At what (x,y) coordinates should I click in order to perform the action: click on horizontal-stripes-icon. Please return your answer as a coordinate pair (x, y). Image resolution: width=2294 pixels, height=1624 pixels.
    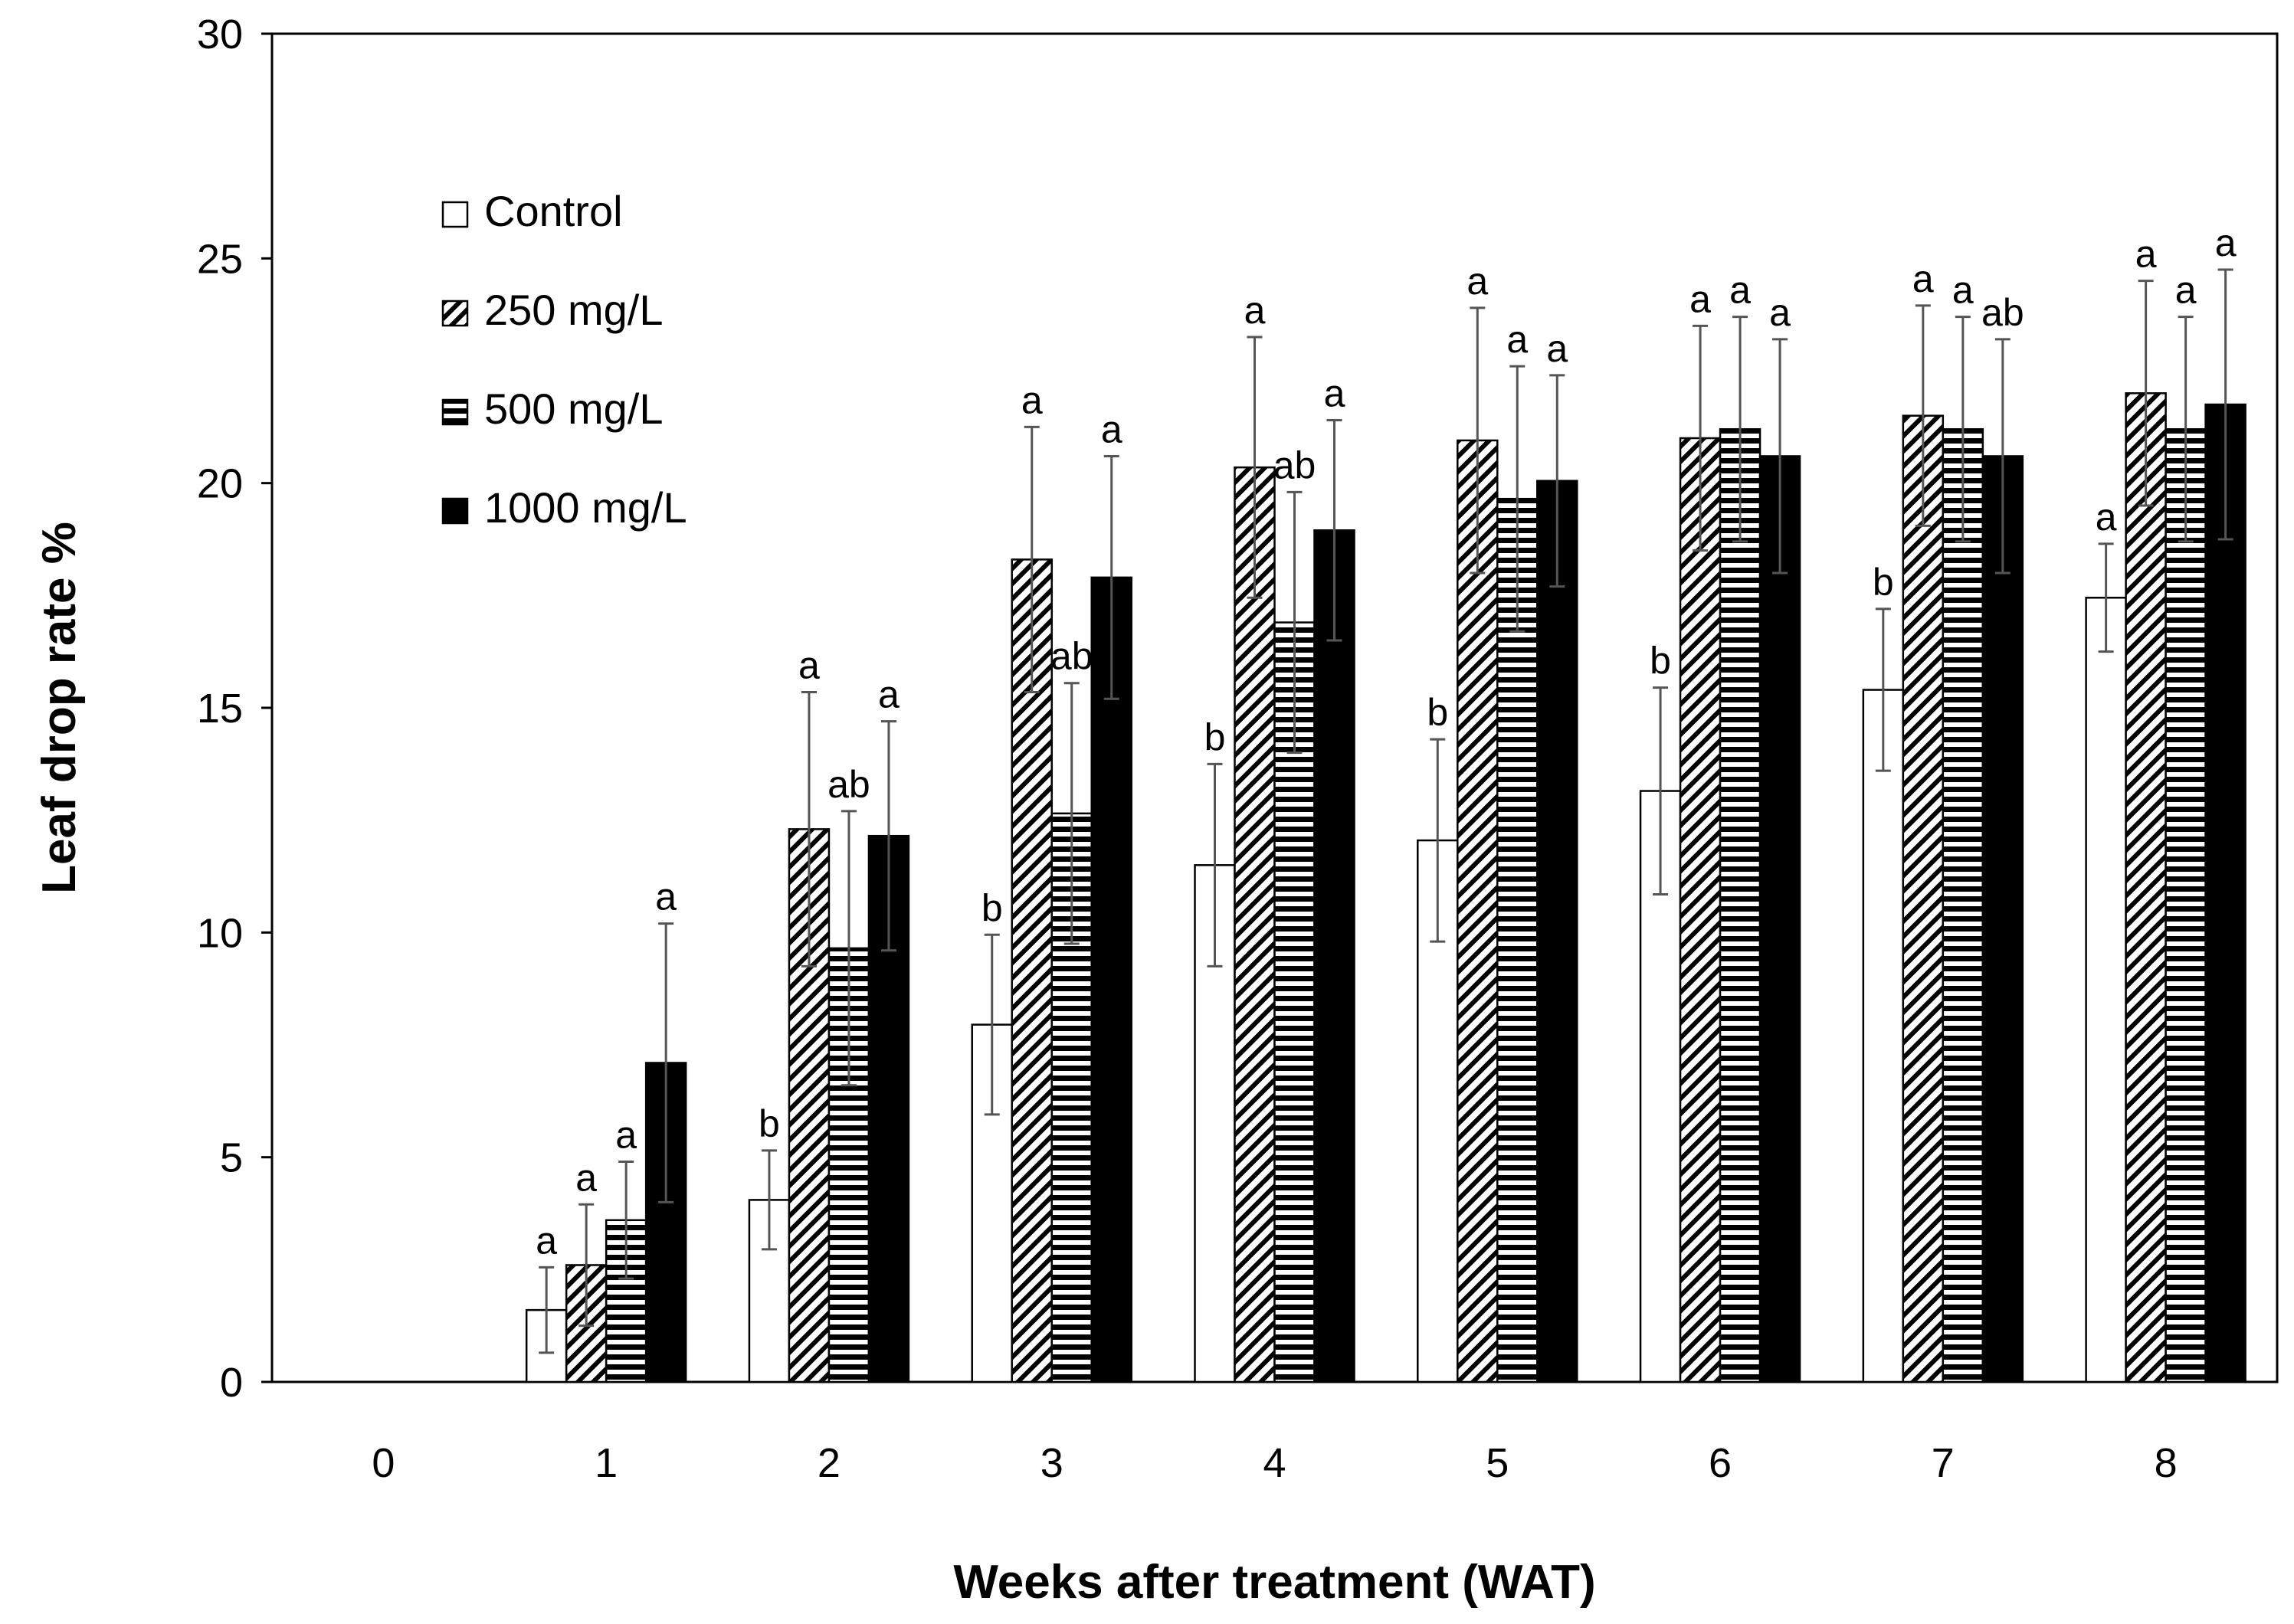
    Looking at the image, I should click on (455, 412).